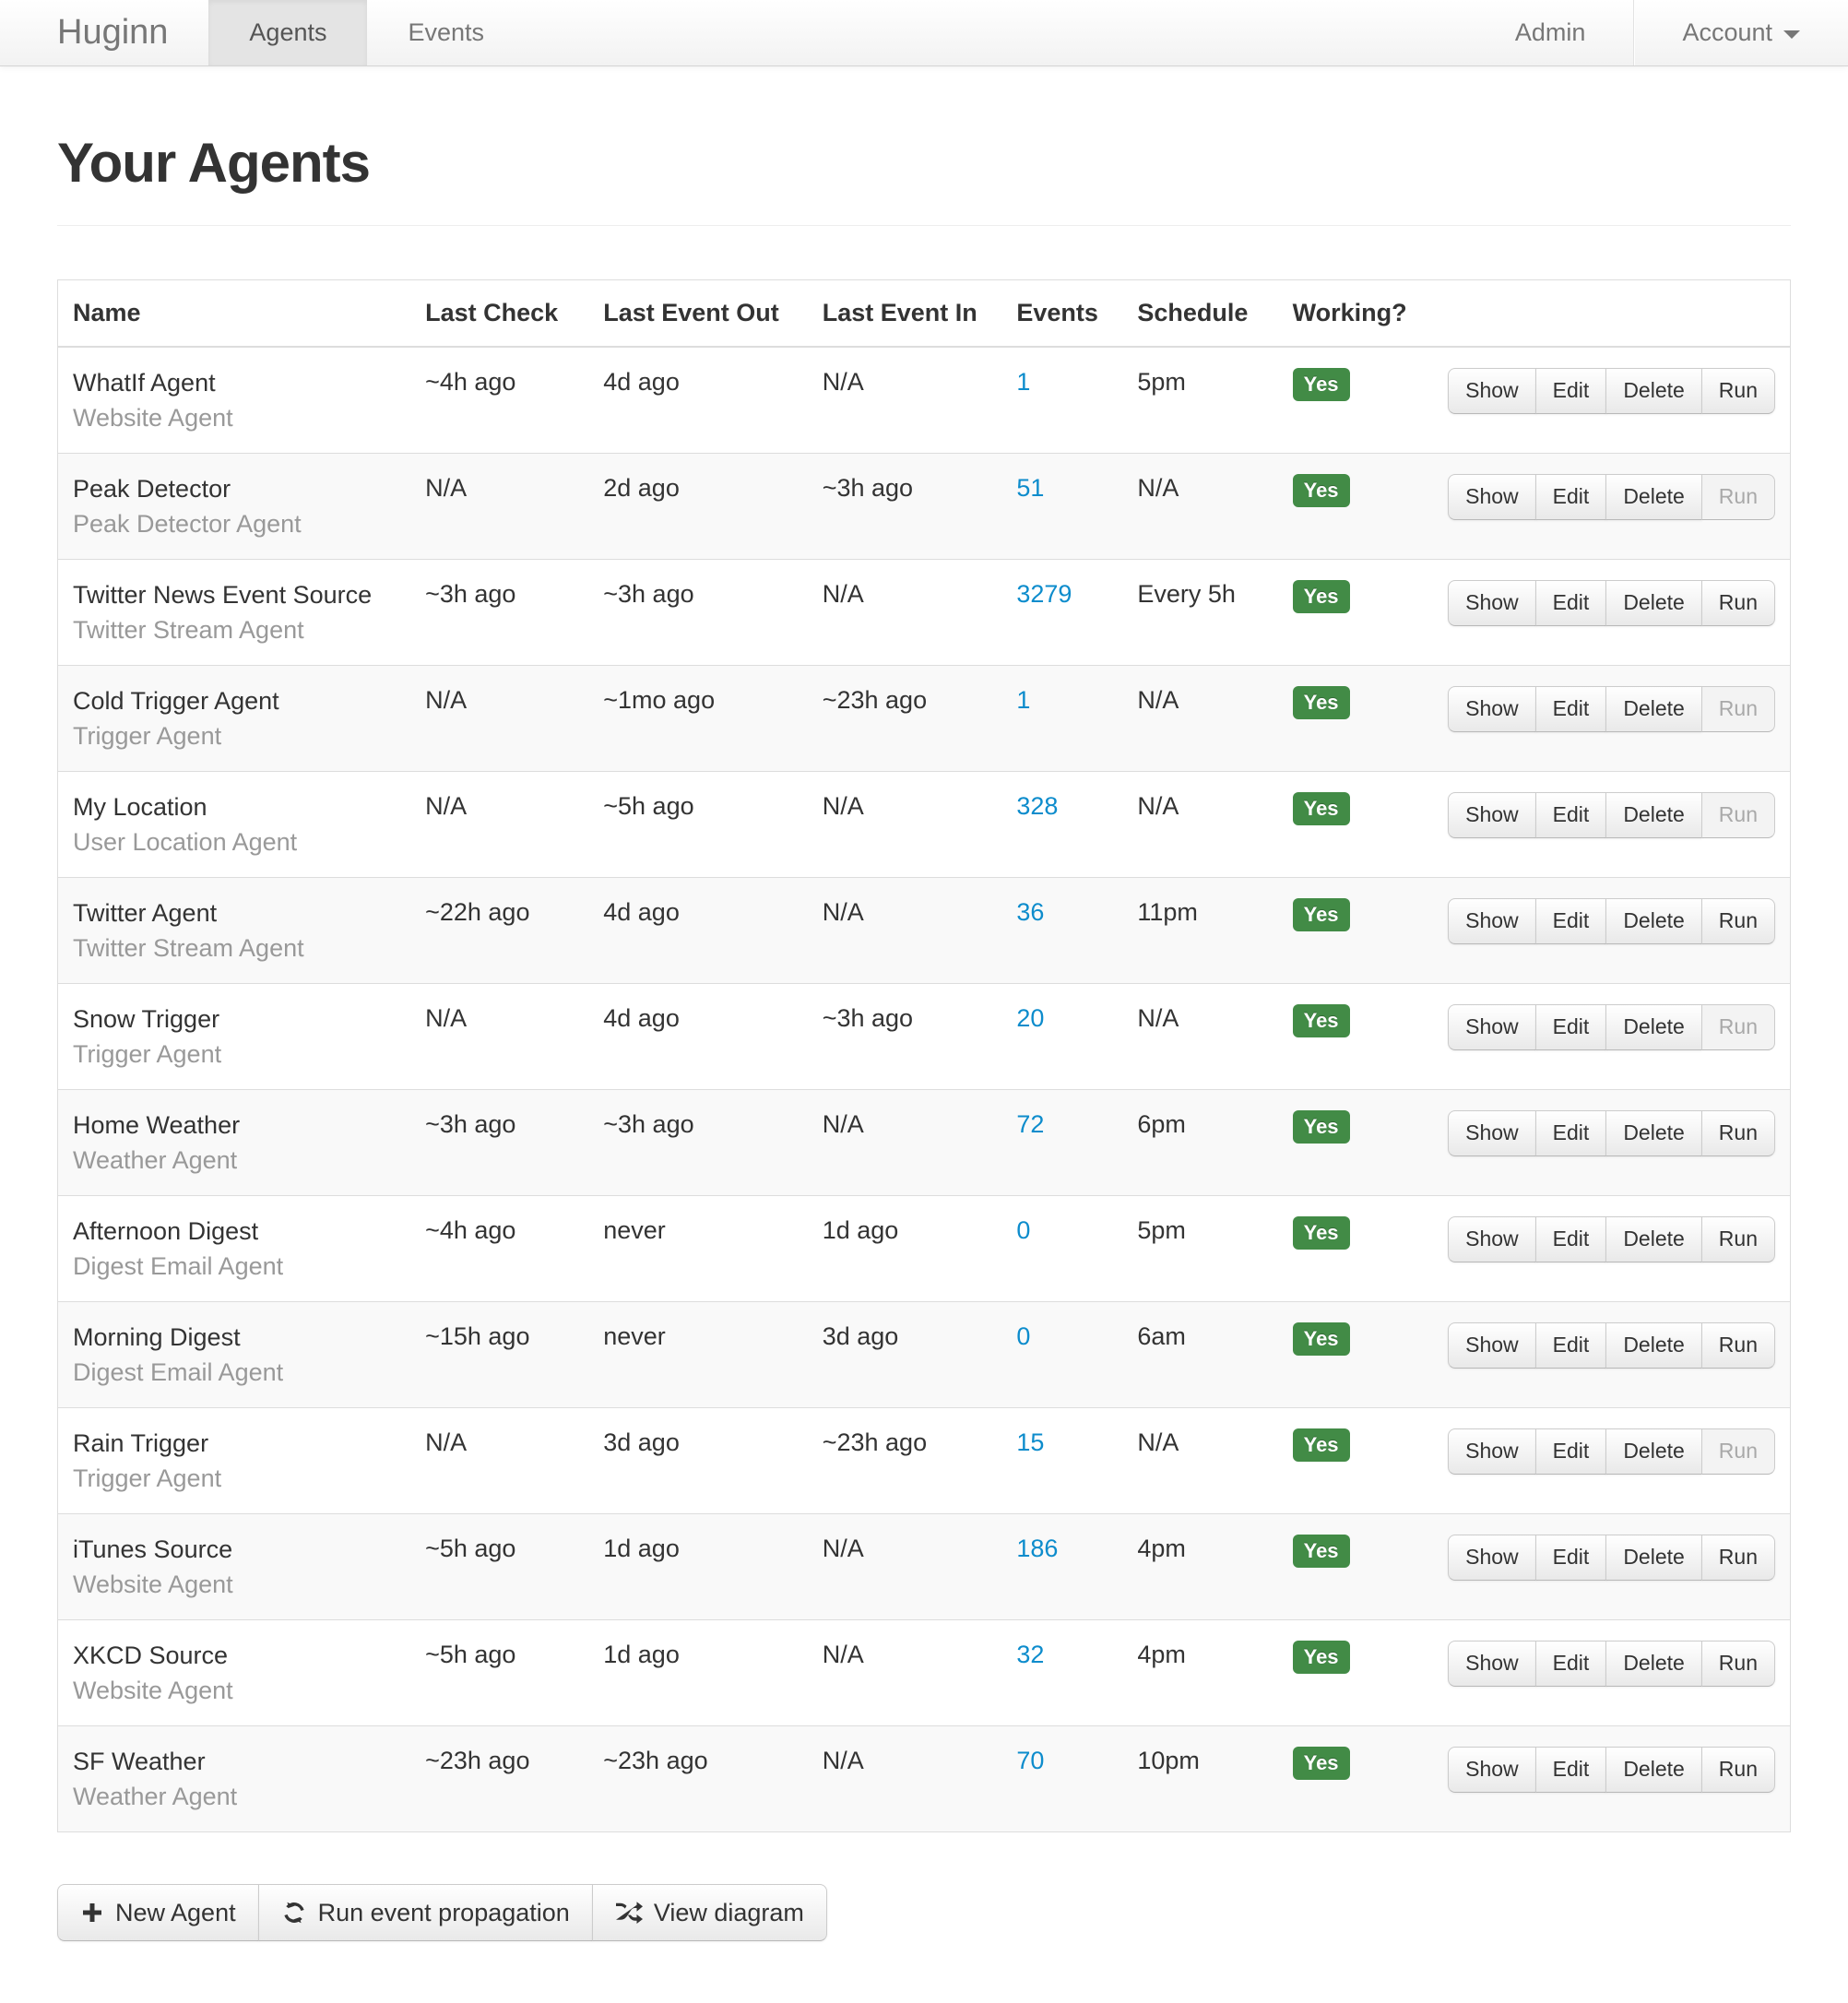  Describe the element at coordinates (1038, 806) in the screenshot. I see `events-count-link: 328` at that location.